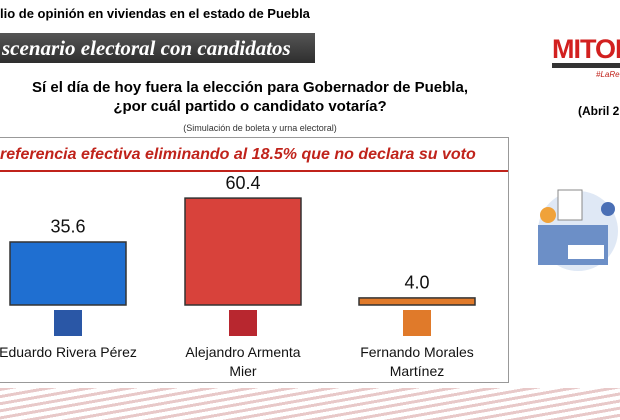  Describe the element at coordinates (599, 111) in the screenshot. I see `date: (Abril 2` at that location.